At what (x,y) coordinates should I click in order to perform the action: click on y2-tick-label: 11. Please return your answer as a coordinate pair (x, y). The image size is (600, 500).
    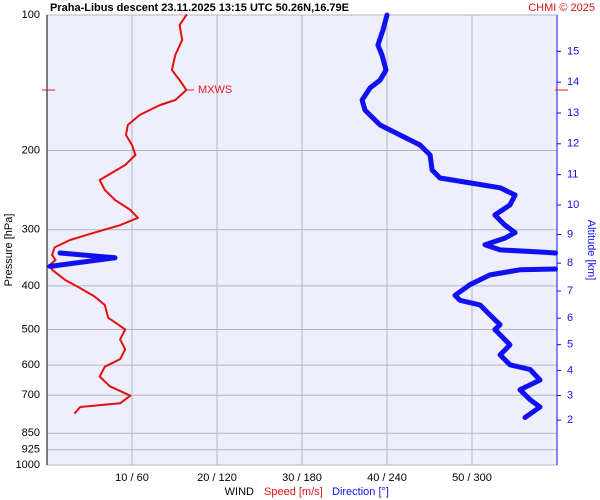
    Looking at the image, I should click on (572, 175).